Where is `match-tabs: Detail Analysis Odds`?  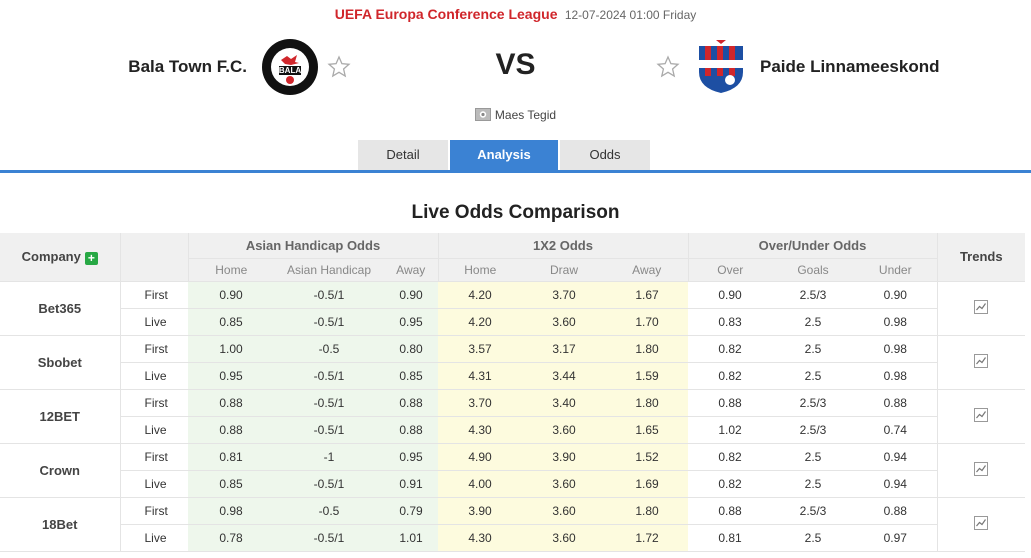 match-tabs: Detail Analysis Odds is located at coordinates (504, 155).